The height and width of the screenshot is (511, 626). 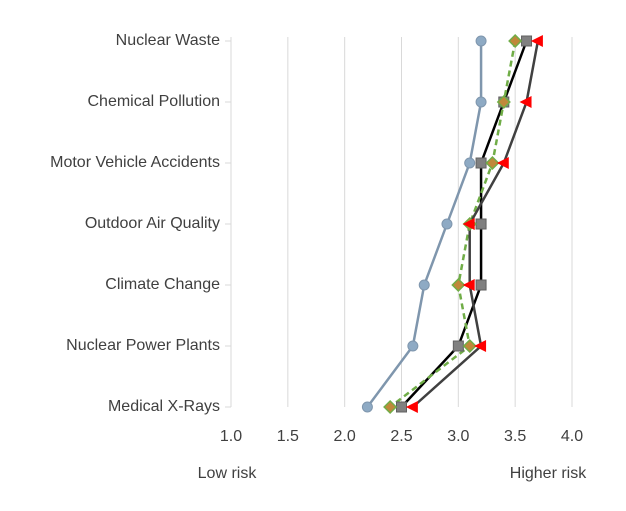 What do you see at coordinates (152, 223) in the screenshot?
I see `y-tick-label: Outdoor Air Quality` at bounding box center [152, 223].